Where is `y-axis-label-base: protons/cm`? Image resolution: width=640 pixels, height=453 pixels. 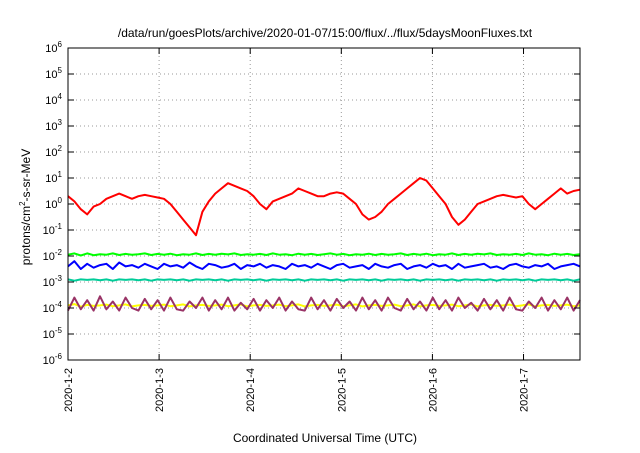
y-axis-label-base: protons/cm is located at coordinates (26, 235).